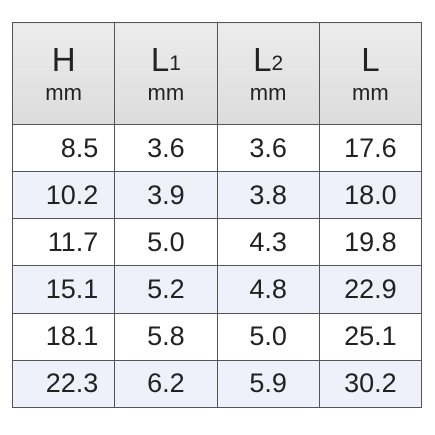 This screenshot has width=435, height=435. Describe the element at coordinates (370, 148) in the screenshot. I see `table-cell: 17.6` at that location.